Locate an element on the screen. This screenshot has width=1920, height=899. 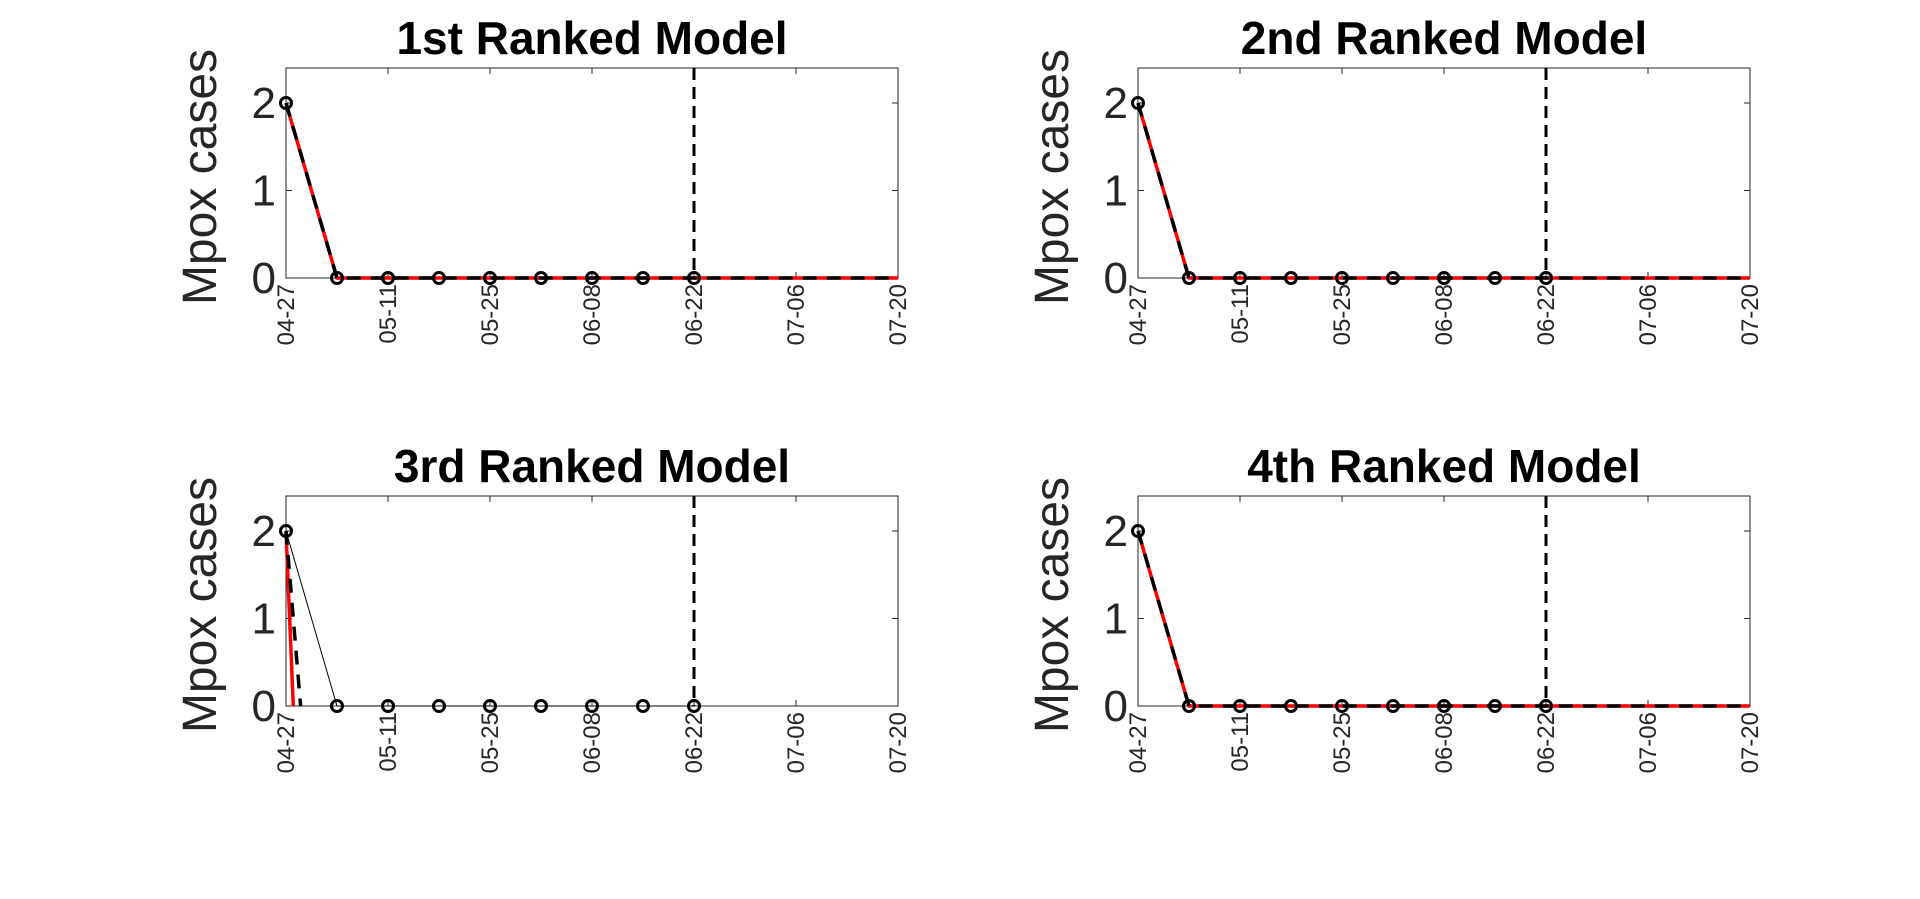
chart-title: 2nd Ranked Model is located at coordinates (1444, 38).